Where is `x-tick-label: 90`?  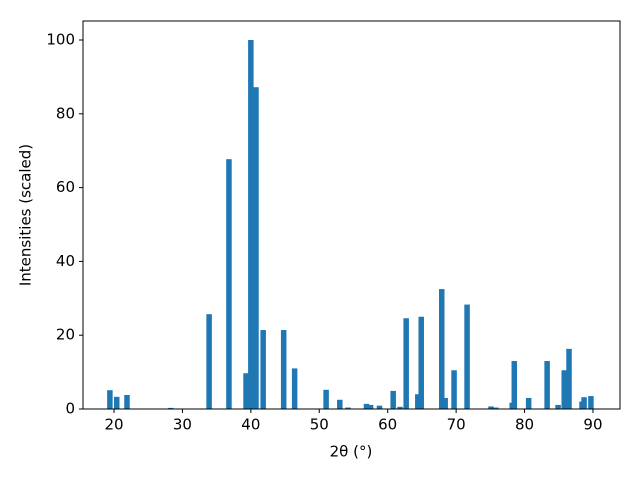 x-tick-label: 90 is located at coordinates (592, 425).